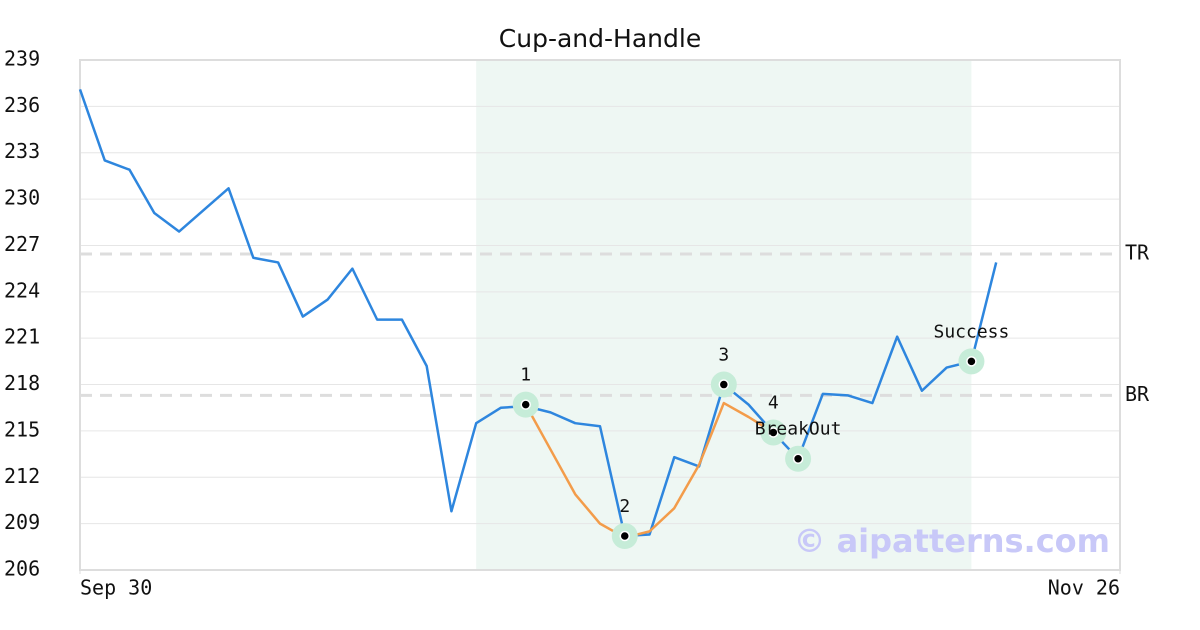 The image size is (1200, 630). What do you see at coordinates (22, 383) in the screenshot?
I see `y-tick-label: 218` at bounding box center [22, 383].